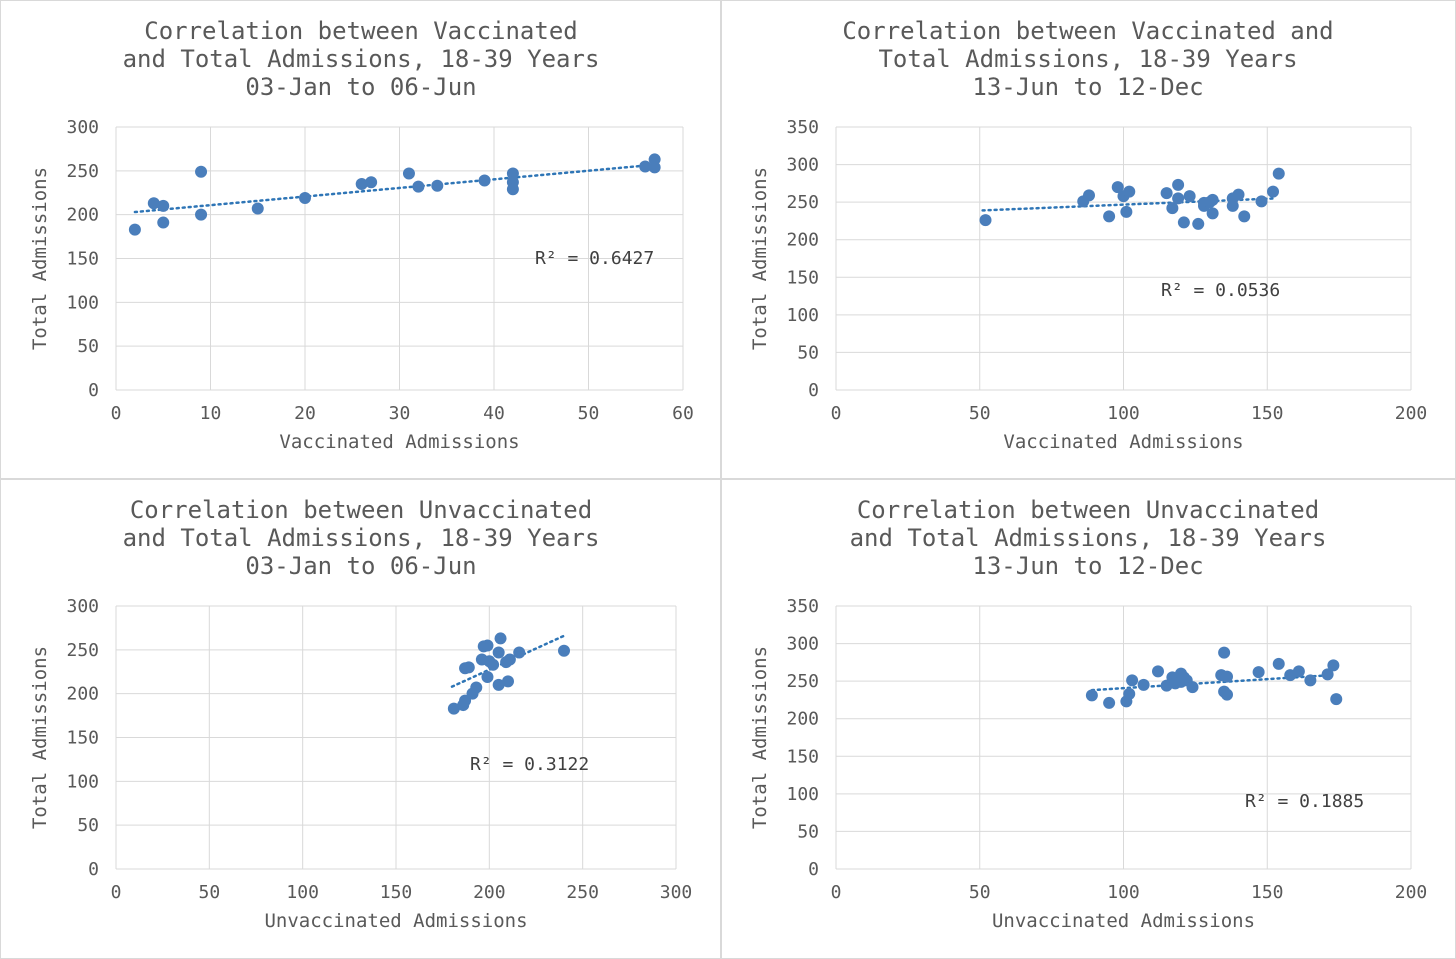  What do you see at coordinates (1087, 59) in the screenshot?
I see `chart-title-line: Total Admissions, 18-39 Years` at bounding box center [1087, 59].